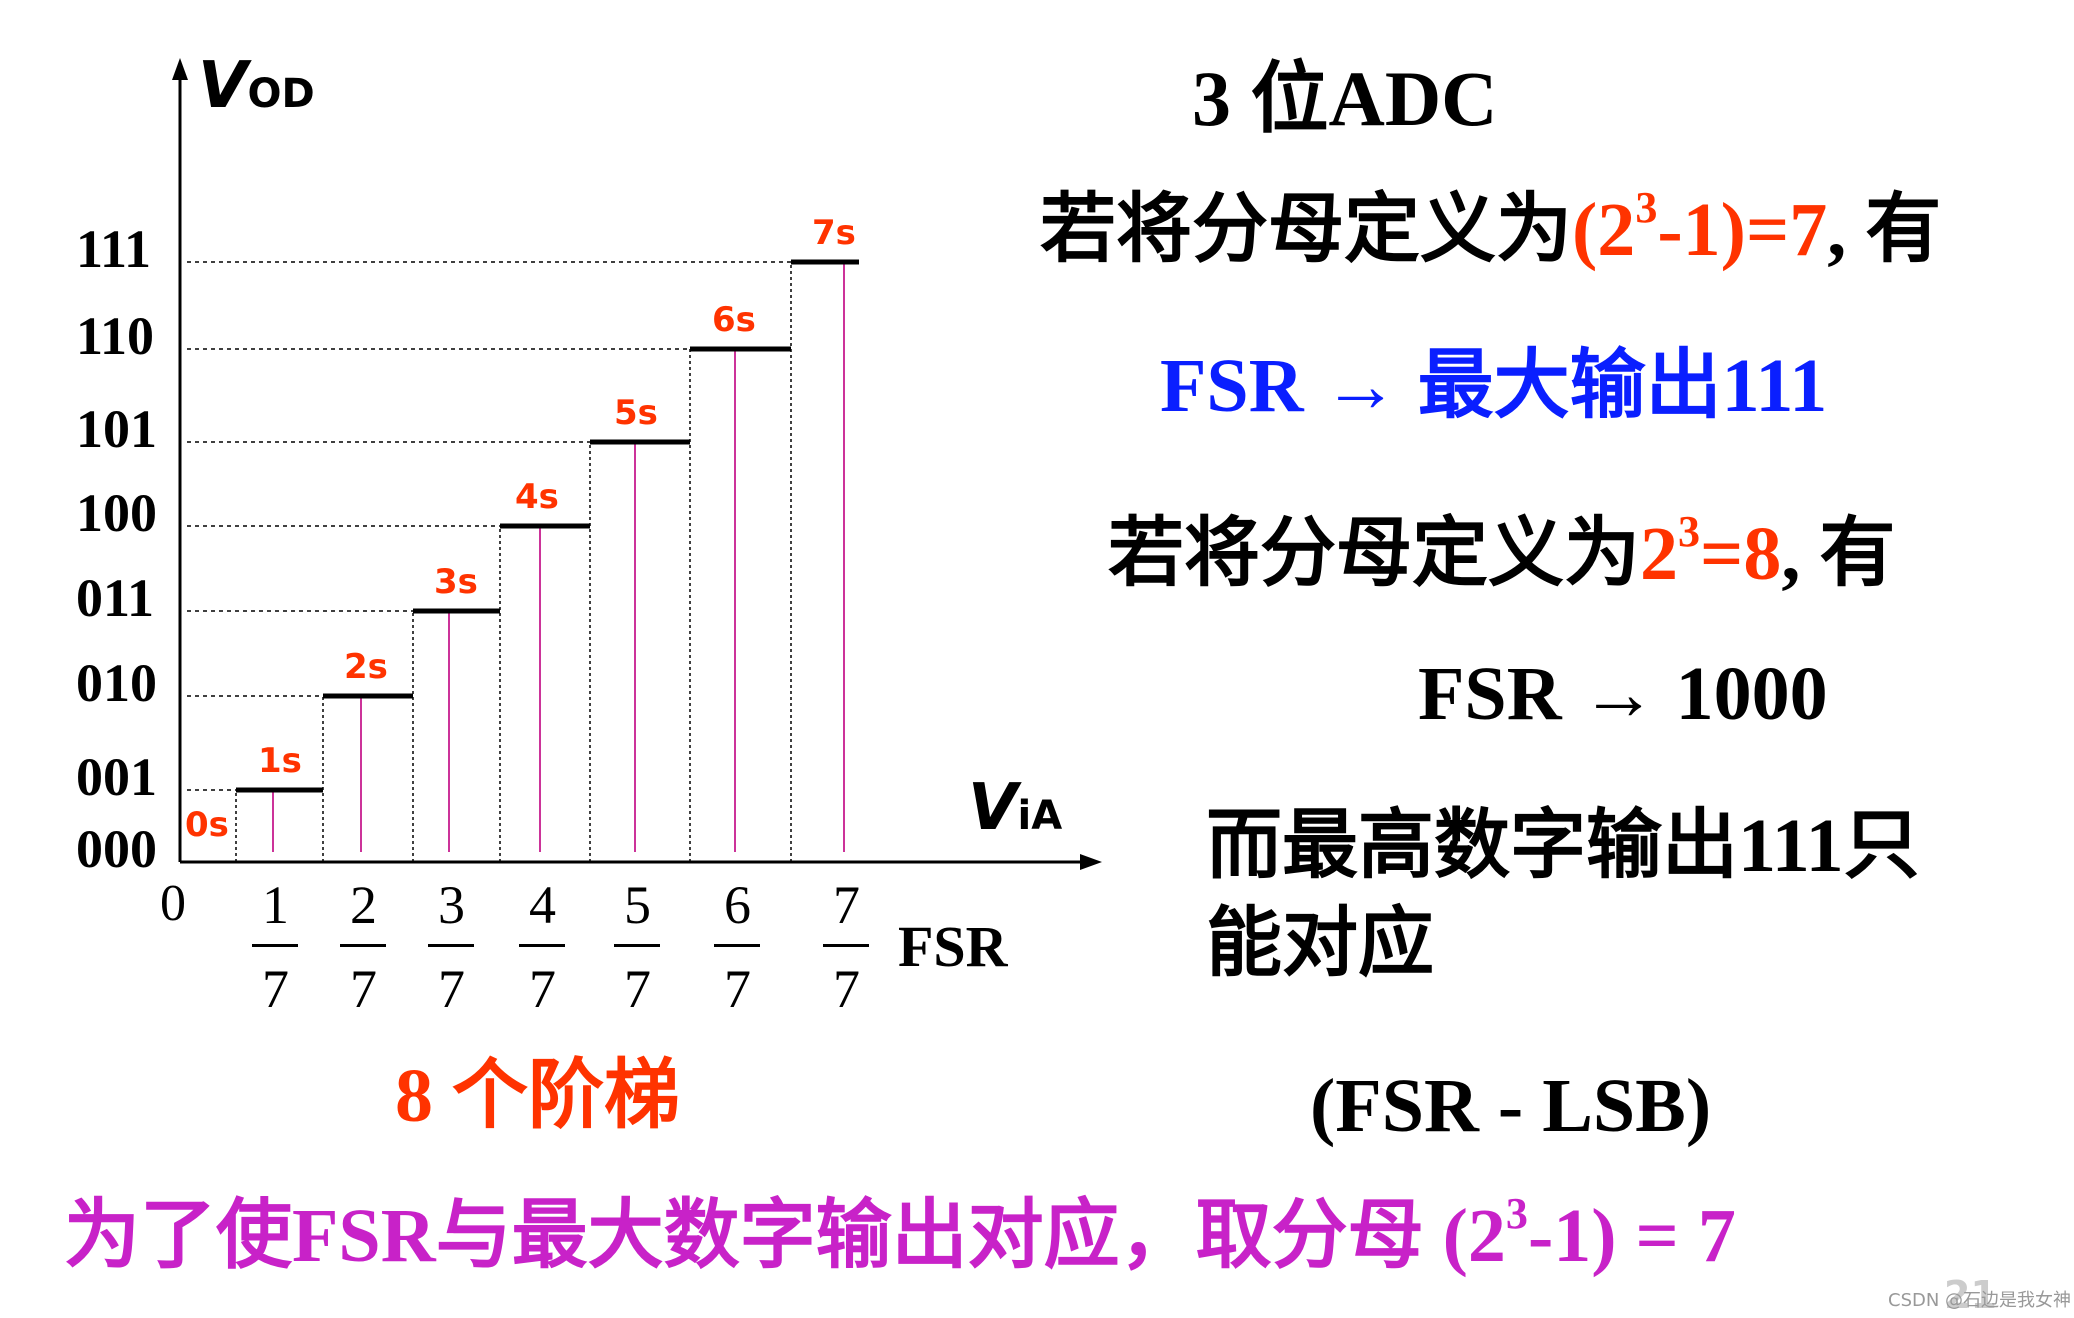 This screenshot has height=1318, width=2074. I want to click on fraction-numerator: 4, so click(542, 905).